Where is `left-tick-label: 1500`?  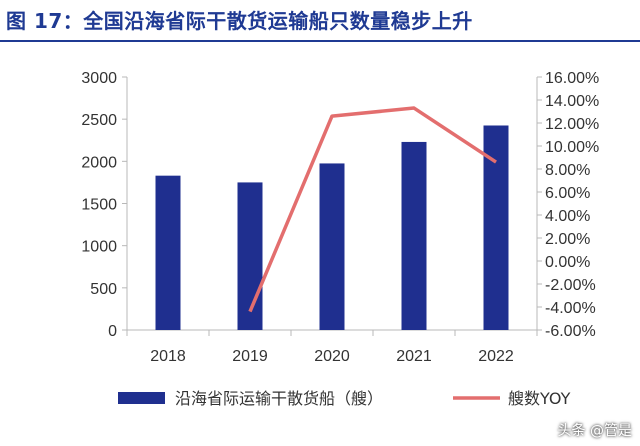
left-tick-label: 1500 is located at coordinates (99, 205).